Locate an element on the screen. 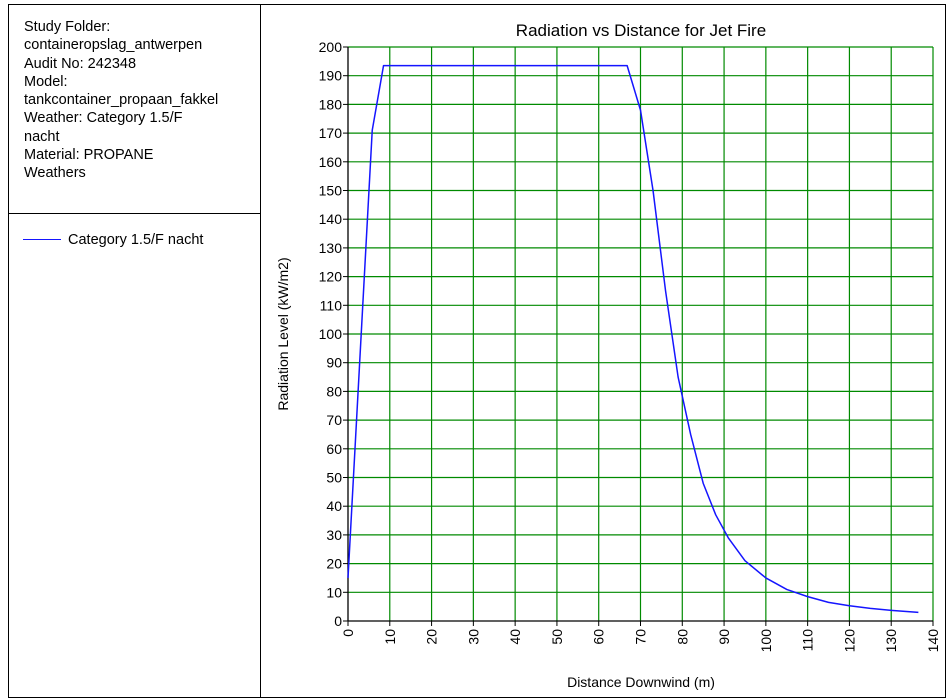 The image size is (951, 699). x-axis-label: Distance Downwind (m) is located at coordinates (641, 682).